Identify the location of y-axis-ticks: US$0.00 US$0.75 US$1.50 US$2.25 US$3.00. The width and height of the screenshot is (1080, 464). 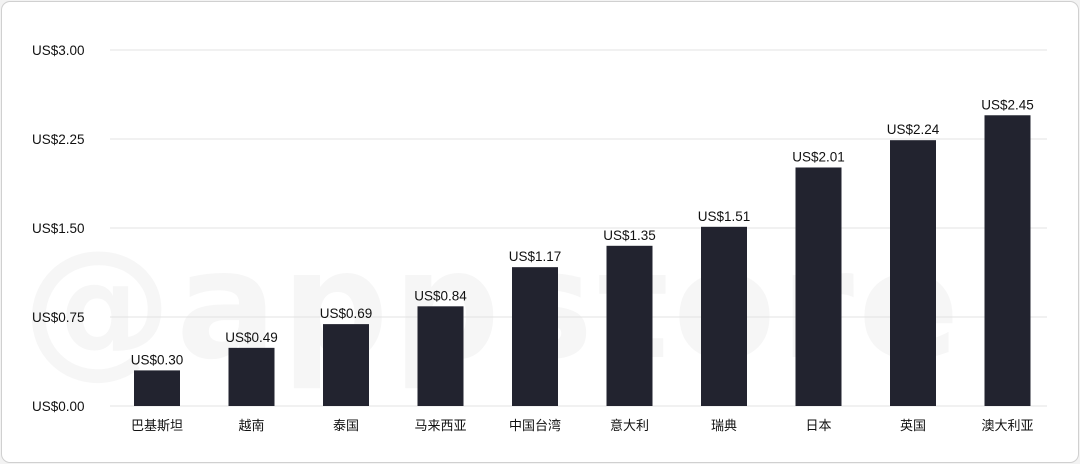
(58, 228).